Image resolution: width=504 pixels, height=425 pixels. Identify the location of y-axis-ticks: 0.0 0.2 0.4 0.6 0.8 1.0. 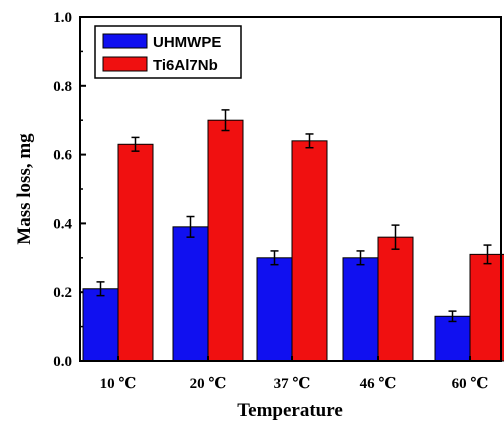
(69, 190).